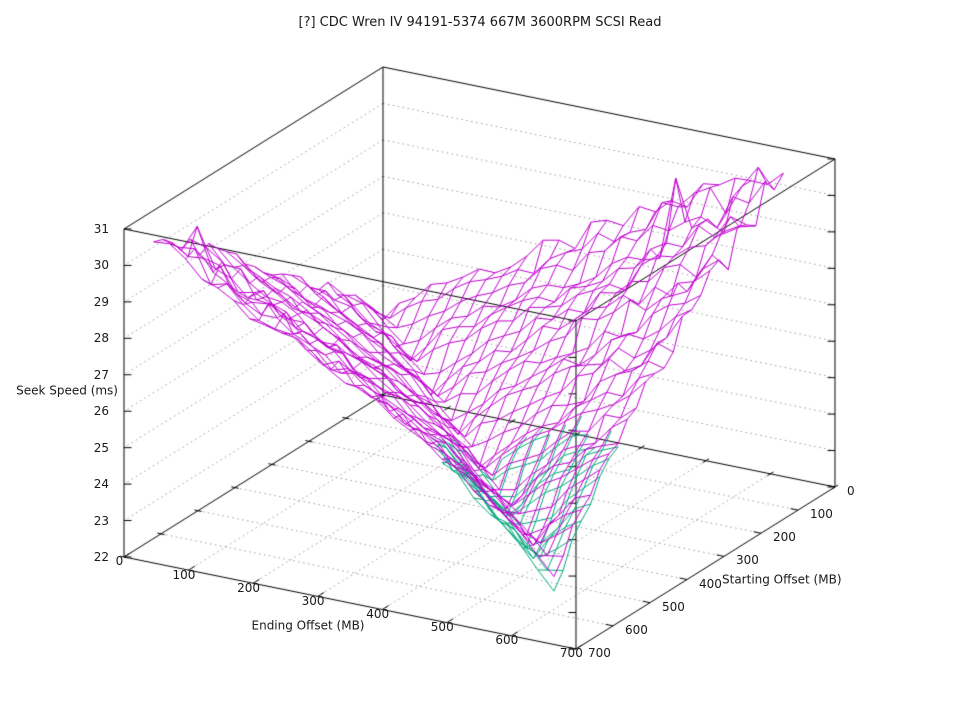 The width and height of the screenshot is (960, 720). Describe the element at coordinates (599, 652) in the screenshot. I see `y-tick-label: 700` at that location.